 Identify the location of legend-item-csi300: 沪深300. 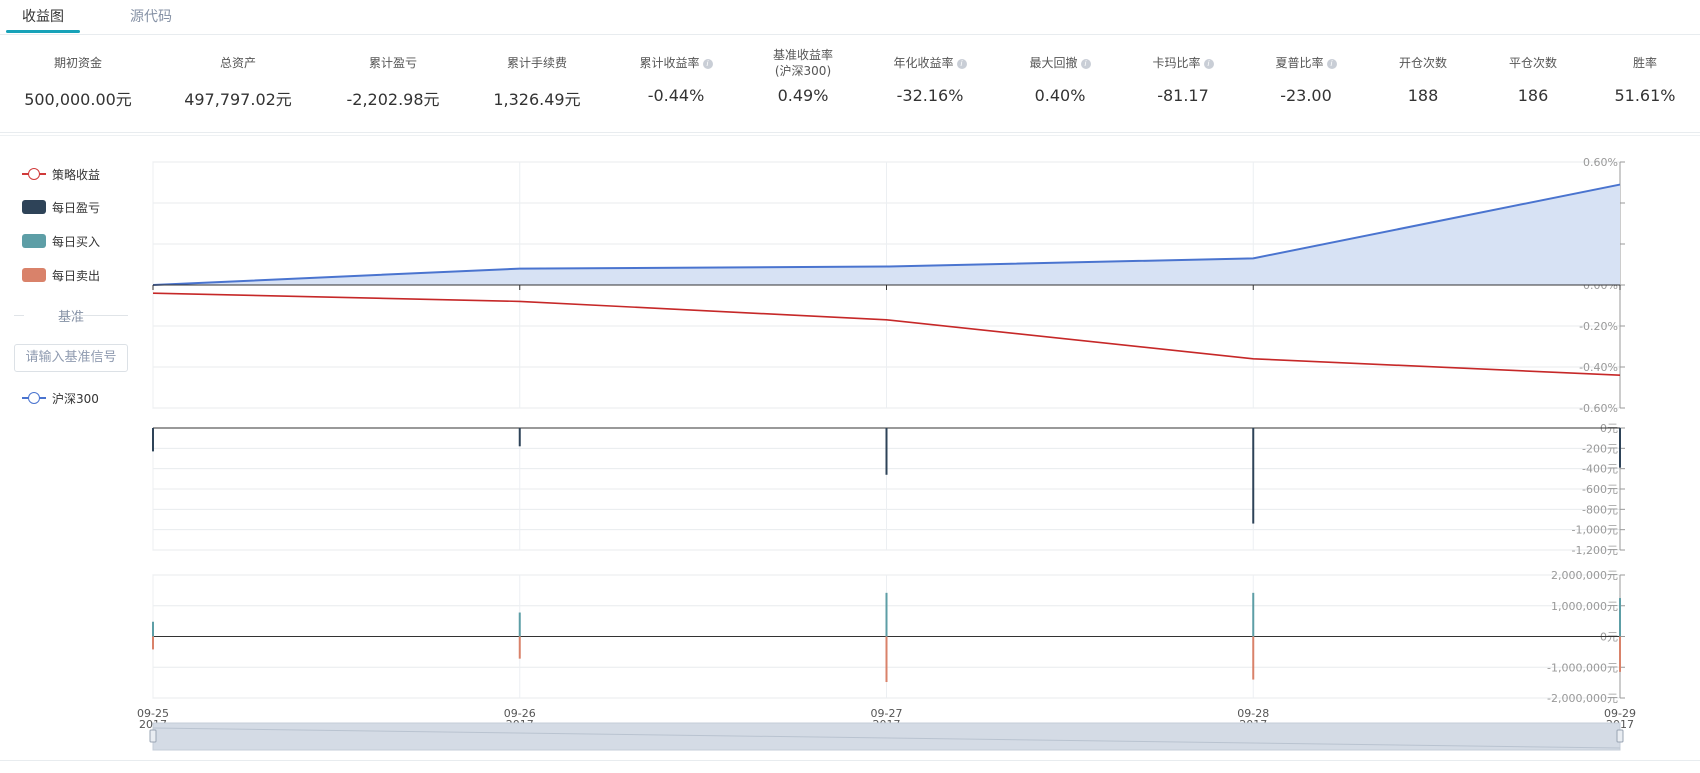
(60, 398).